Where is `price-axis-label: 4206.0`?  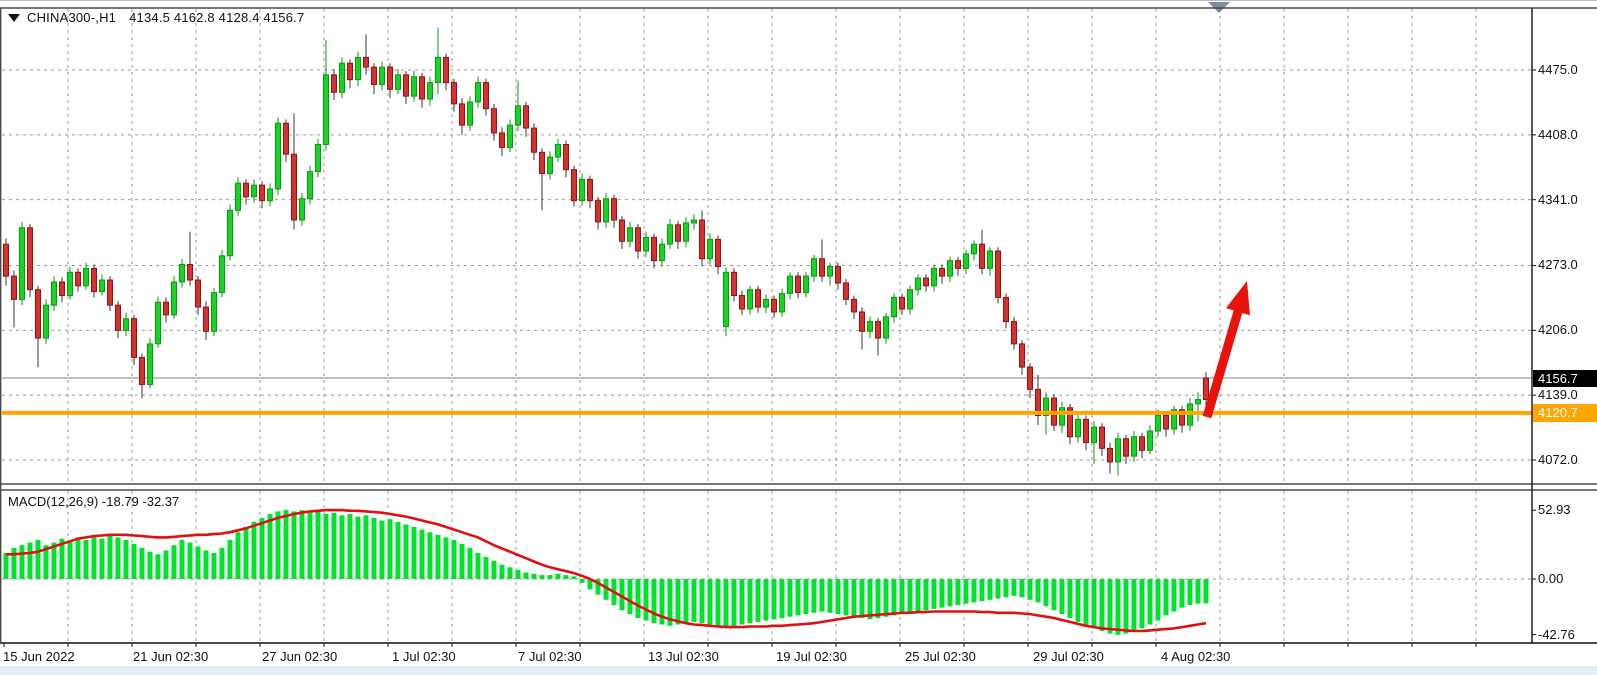
price-axis-label: 4206.0 is located at coordinates (1558, 330).